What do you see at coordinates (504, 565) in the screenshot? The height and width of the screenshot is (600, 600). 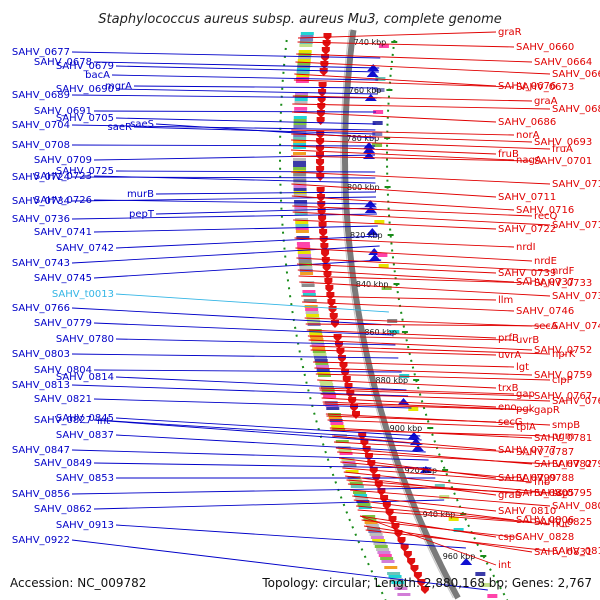 I see `right-gene-label: int` at bounding box center [504, 565].